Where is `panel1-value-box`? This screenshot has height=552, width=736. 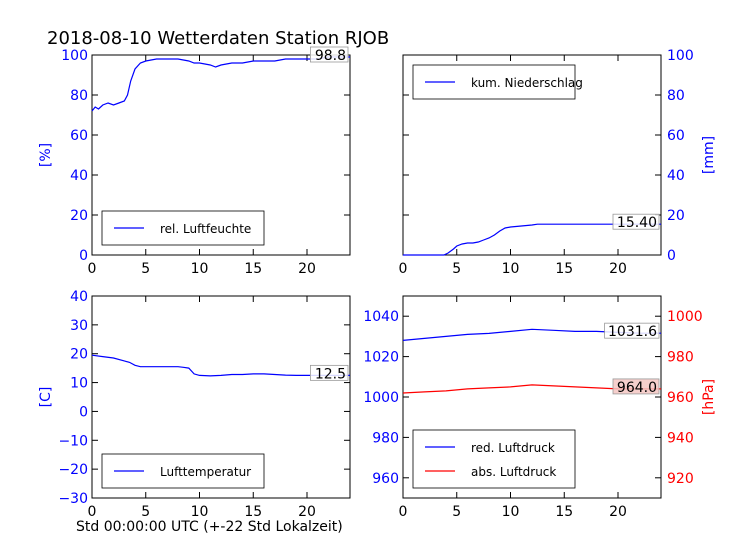 panel1-value-box is located at coordinates (329, 54).